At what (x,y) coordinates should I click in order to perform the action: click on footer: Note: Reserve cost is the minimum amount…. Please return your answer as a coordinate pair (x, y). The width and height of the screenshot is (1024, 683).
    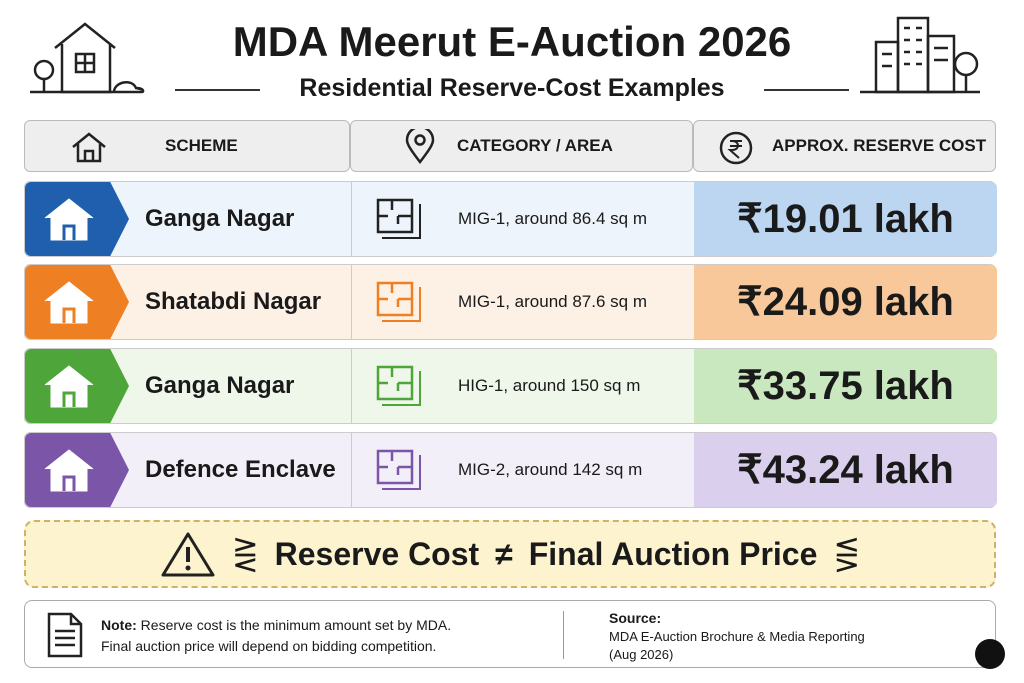
    Looking at the image, I should click on (514, 634).